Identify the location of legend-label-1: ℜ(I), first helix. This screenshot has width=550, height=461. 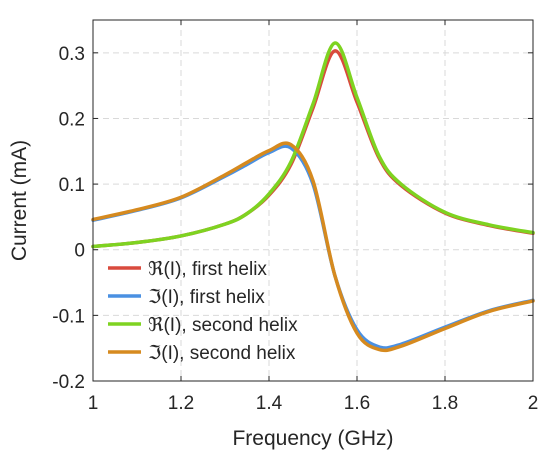
(207, 269).